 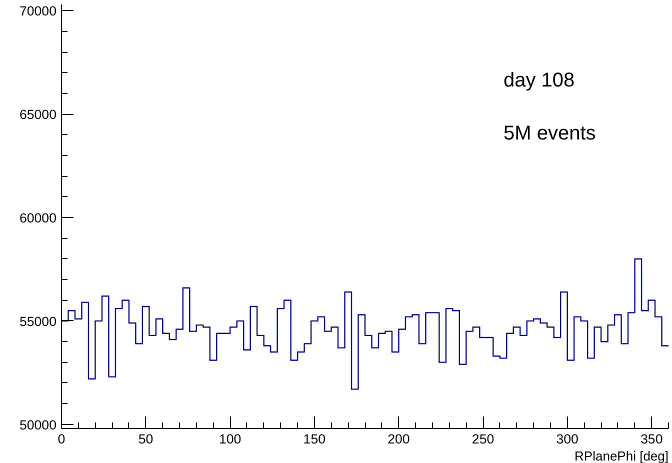 What do you see at coordinates (539, 81) in the screenshot?
I see `annotation: day 108` at bounding box center [539, 81].